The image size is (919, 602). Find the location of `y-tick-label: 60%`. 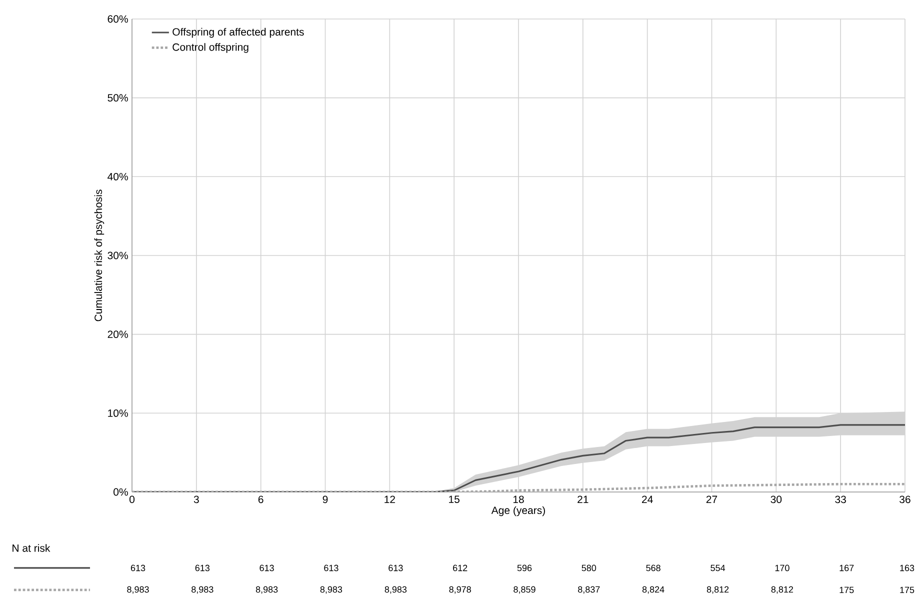

y-tick-label: 60% is located at coordinates (118, 19).